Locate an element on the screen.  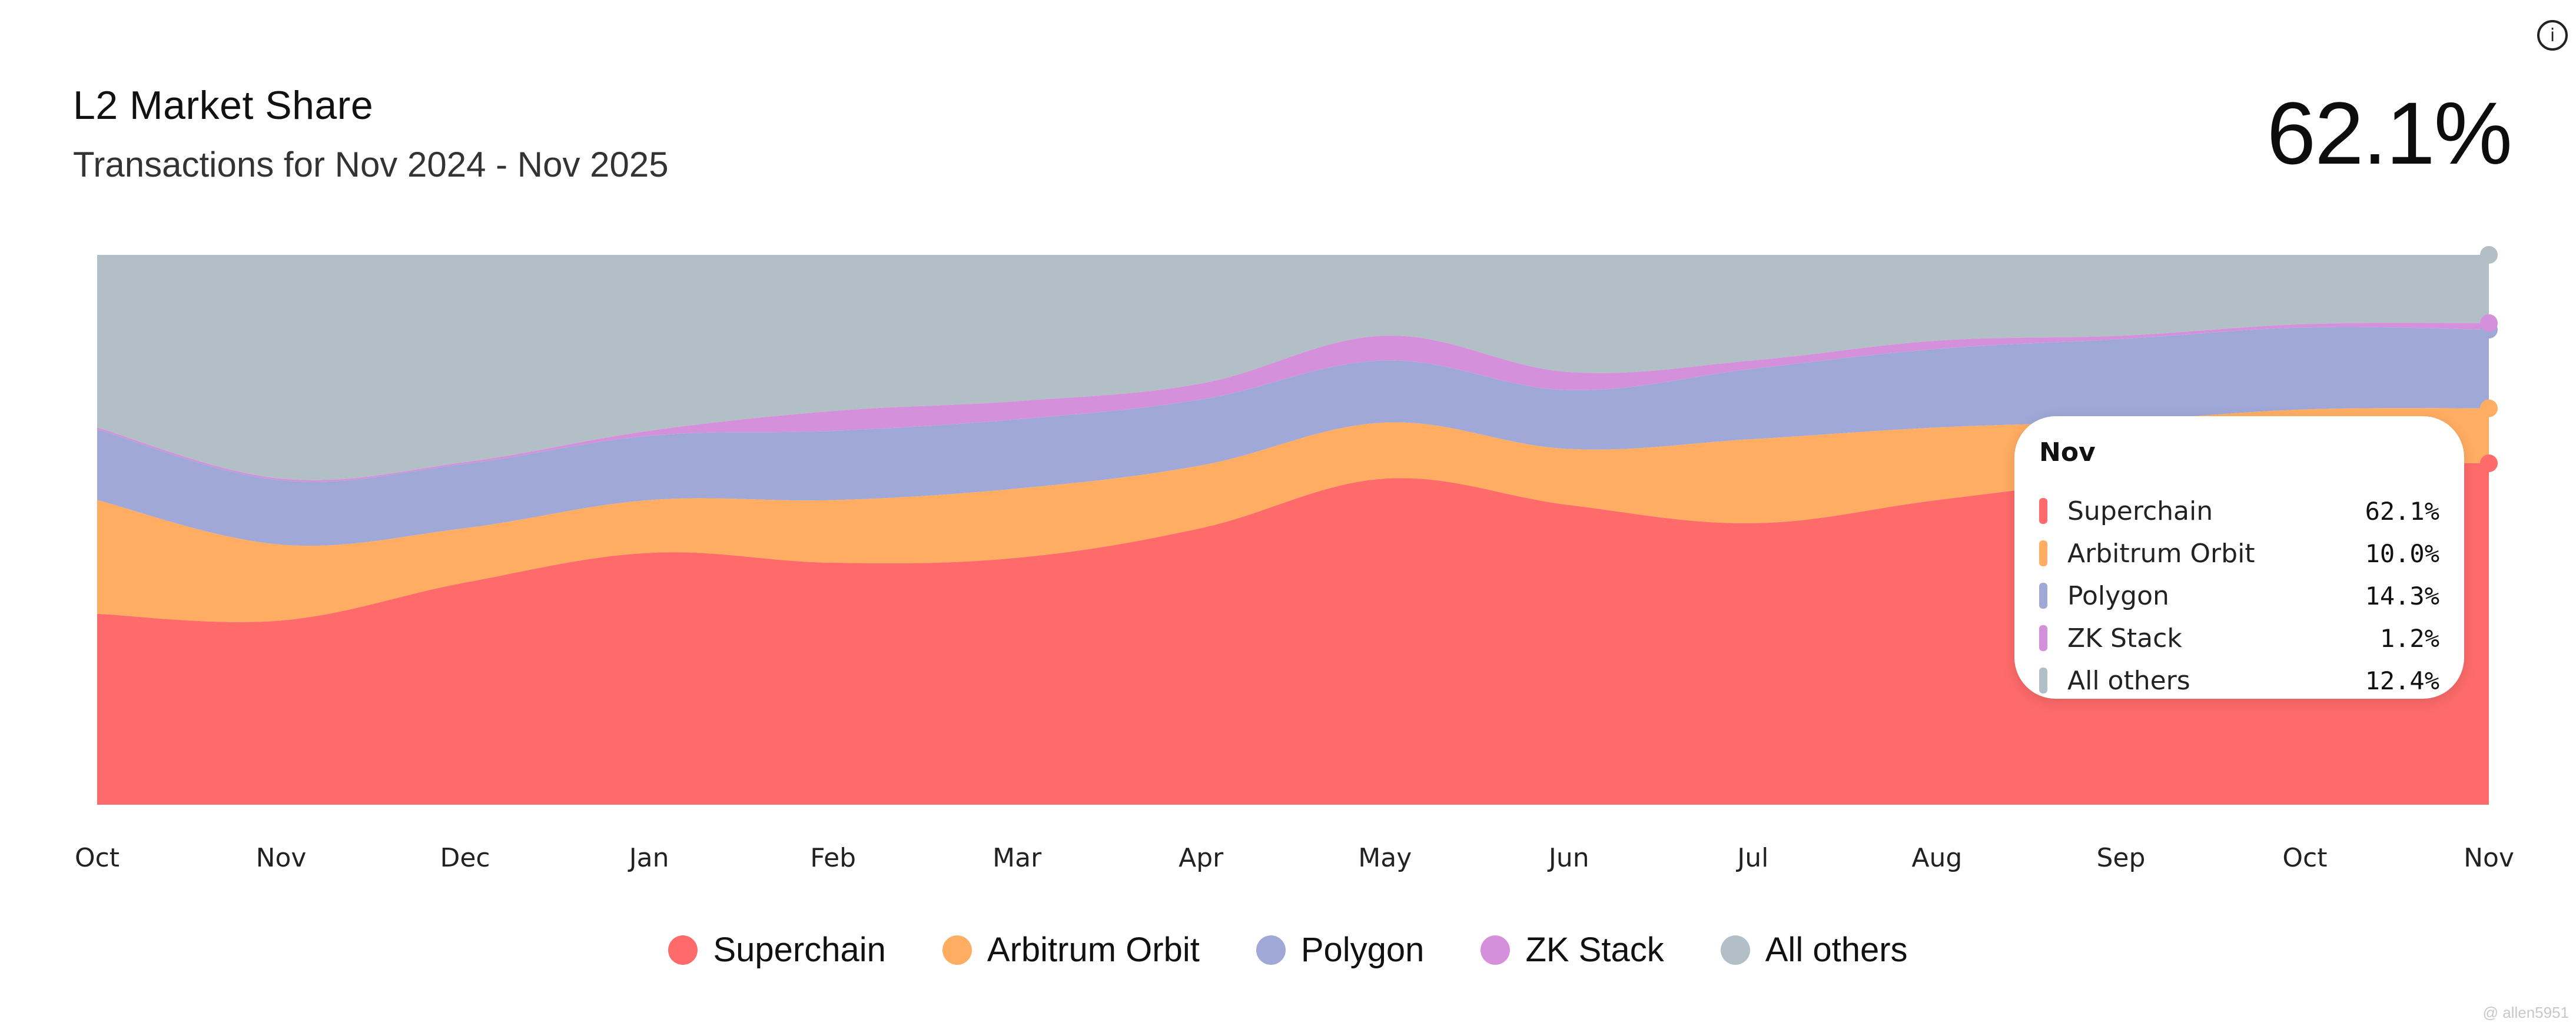
tooltip-row: Arbitrum Orbit 10.0% is located at coordinates (2239, 553).